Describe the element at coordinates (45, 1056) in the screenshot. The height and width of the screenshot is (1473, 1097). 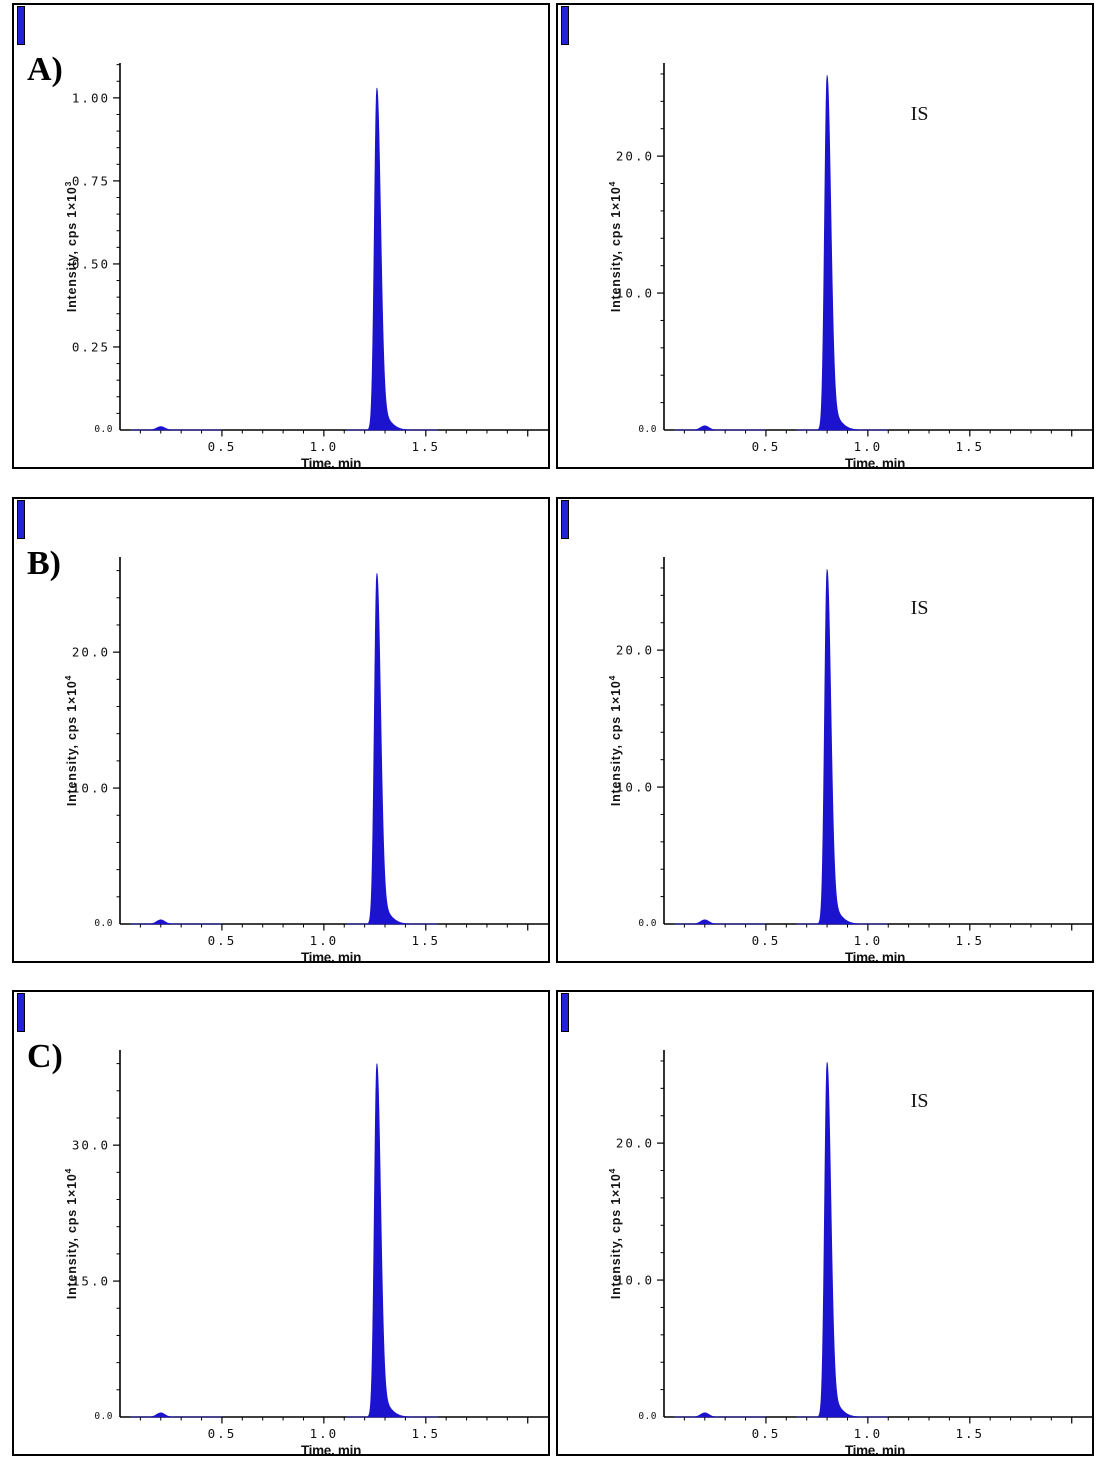
I see `panel-letter-label: C)` at that location.